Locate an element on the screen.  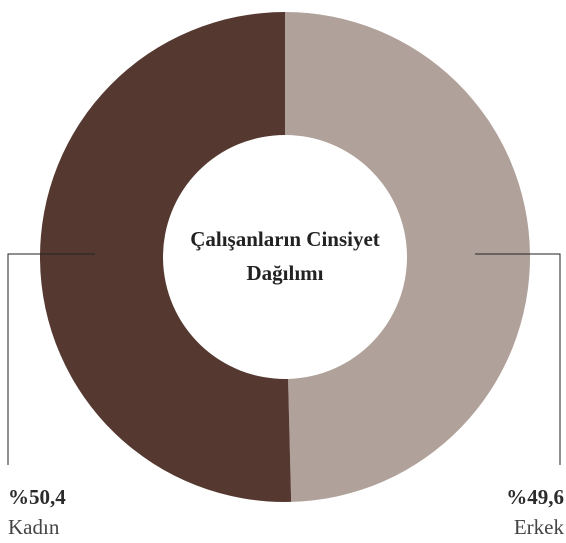
category-label: Erkek is located at coordinates (539, 527).